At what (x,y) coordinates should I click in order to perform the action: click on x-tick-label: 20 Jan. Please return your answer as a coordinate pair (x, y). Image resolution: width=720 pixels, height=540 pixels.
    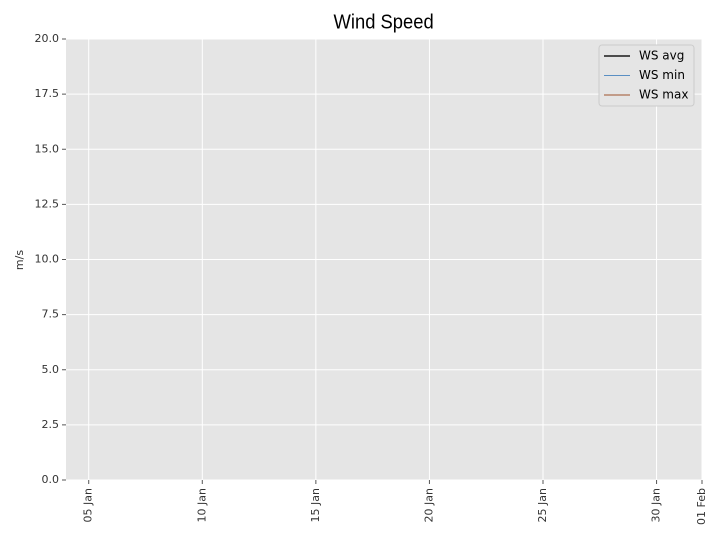
    Looking at the image, I should click on (428, 505).